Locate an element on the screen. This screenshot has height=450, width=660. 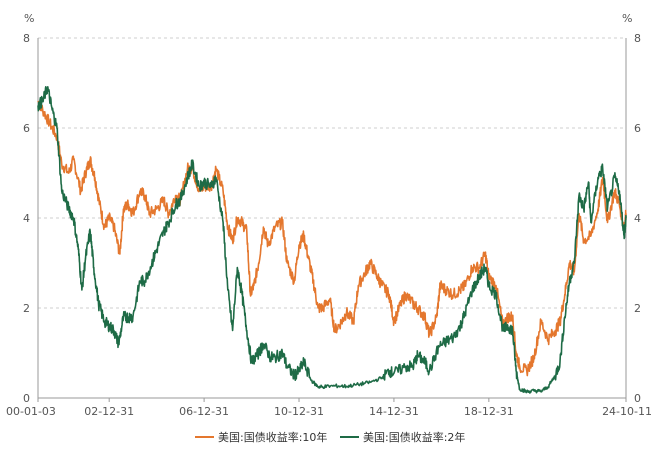
y-tick-label-right: 4 is located at coordinates (637, 218).